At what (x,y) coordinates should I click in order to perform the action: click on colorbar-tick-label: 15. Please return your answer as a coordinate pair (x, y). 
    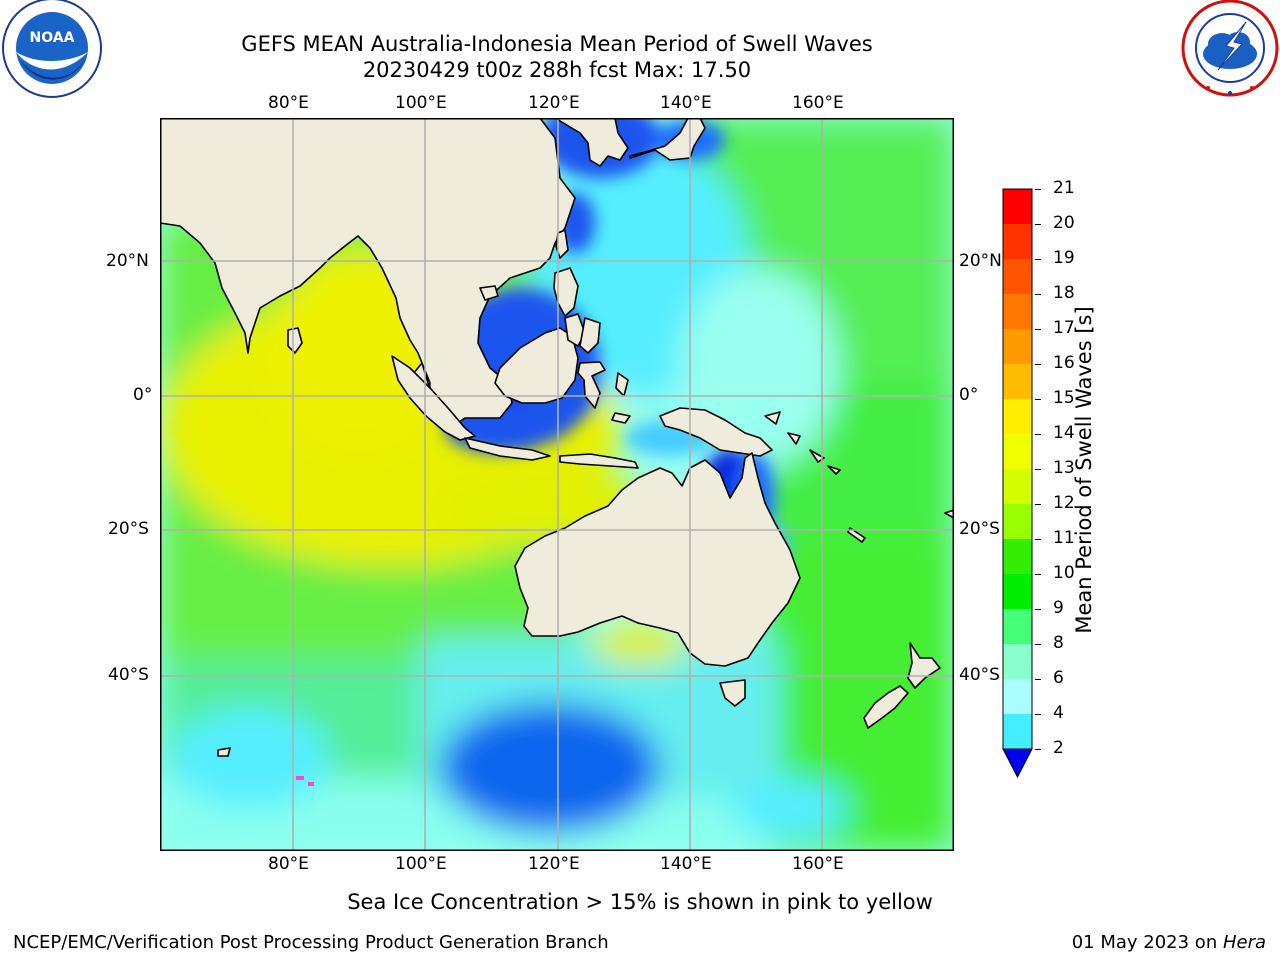
    Looking at the image, I should click on (1064, 398).